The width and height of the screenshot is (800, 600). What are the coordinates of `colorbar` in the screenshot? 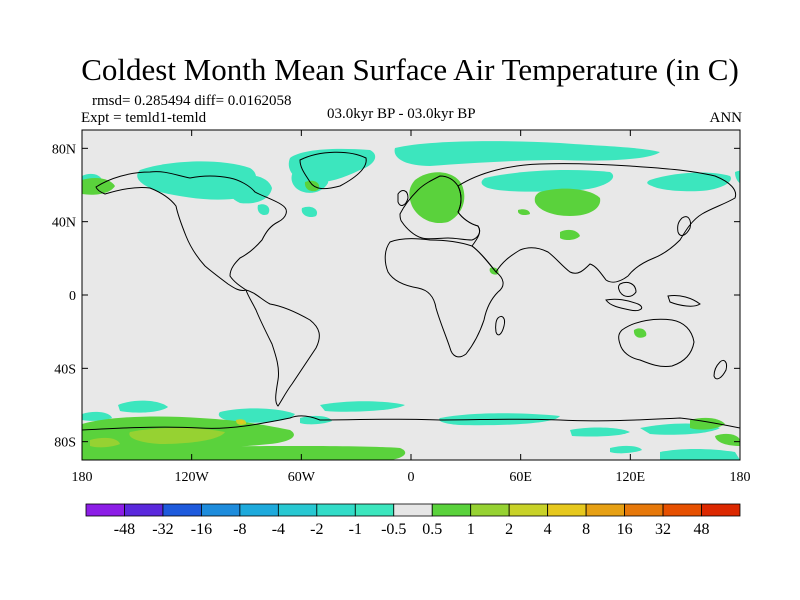 It's located at (413, 510).